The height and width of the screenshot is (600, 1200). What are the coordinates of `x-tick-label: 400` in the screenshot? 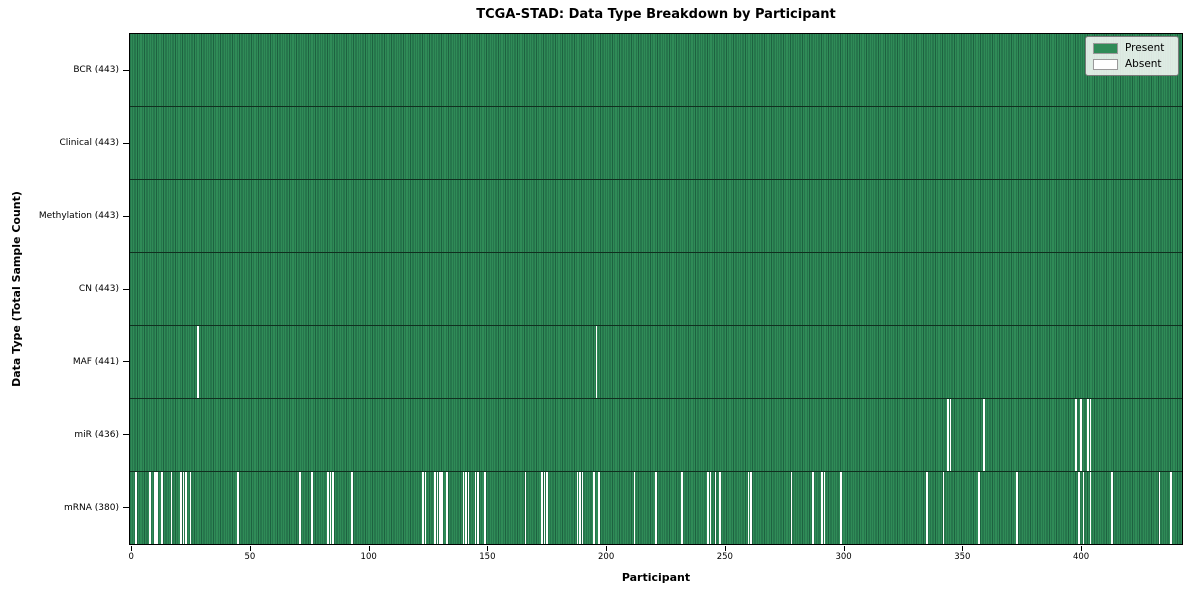 It's located at (1081, 557).